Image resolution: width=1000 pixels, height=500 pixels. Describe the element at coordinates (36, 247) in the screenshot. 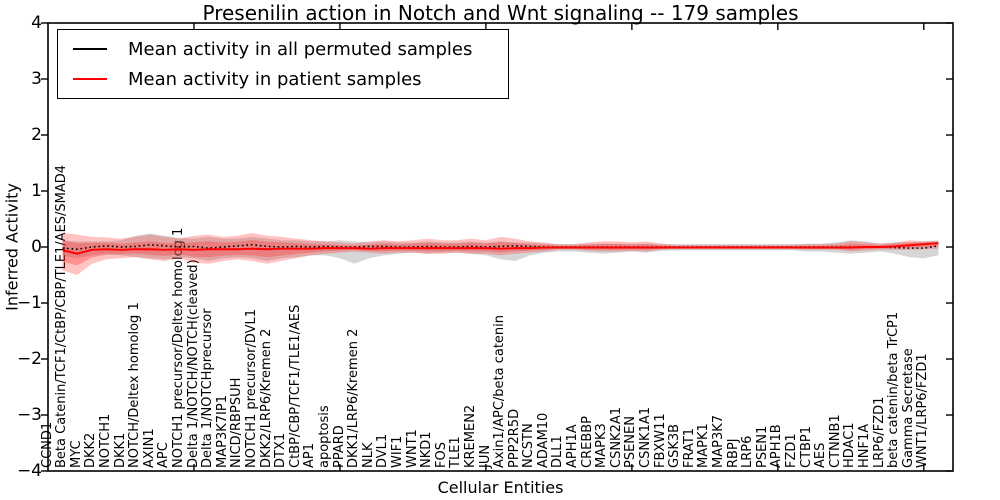

I see `y-tick-label: 0` at that location.